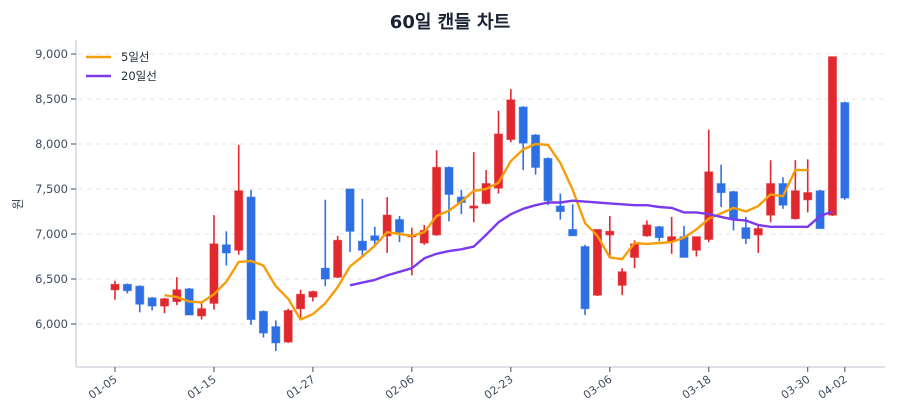  What do you see at coordinates (51, 54) in the screenshot?
I see `y-tick-label: 9,000` at bounding box center [51, 54].